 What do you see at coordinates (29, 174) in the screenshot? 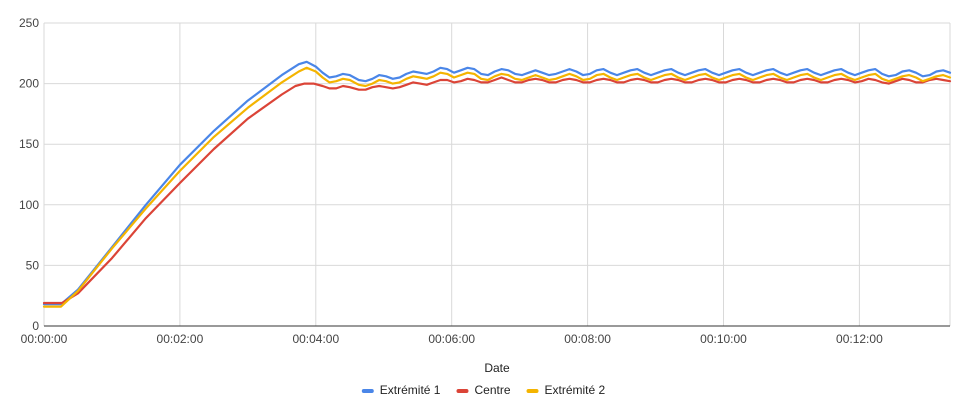
I see `y-tick-labels: 0 50 100 150 200 250` at bounding box center [29, 174].